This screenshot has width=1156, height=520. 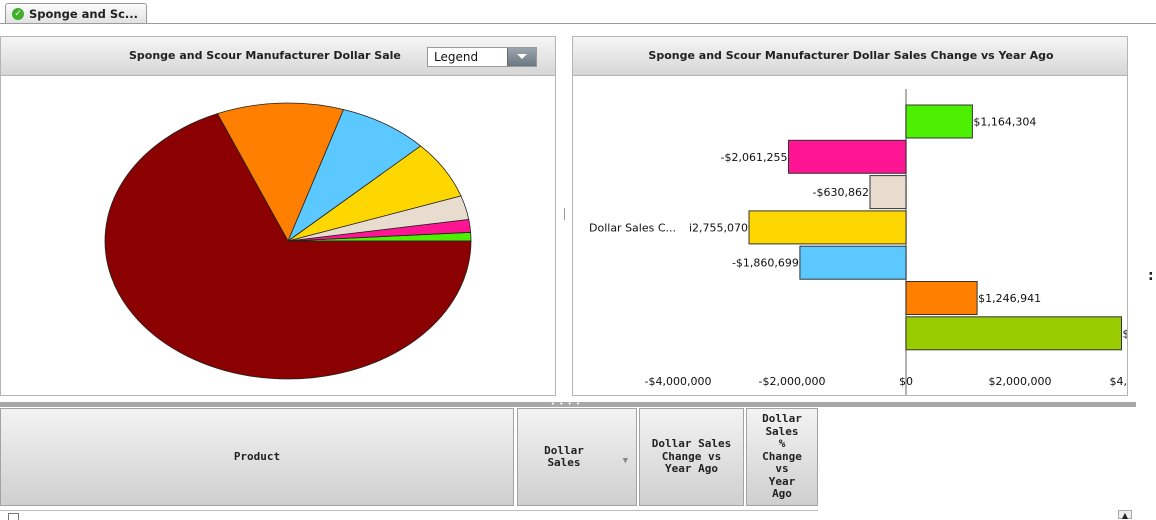 I want to click on x-tick-label-2: $0, so click(x=906, y=381).